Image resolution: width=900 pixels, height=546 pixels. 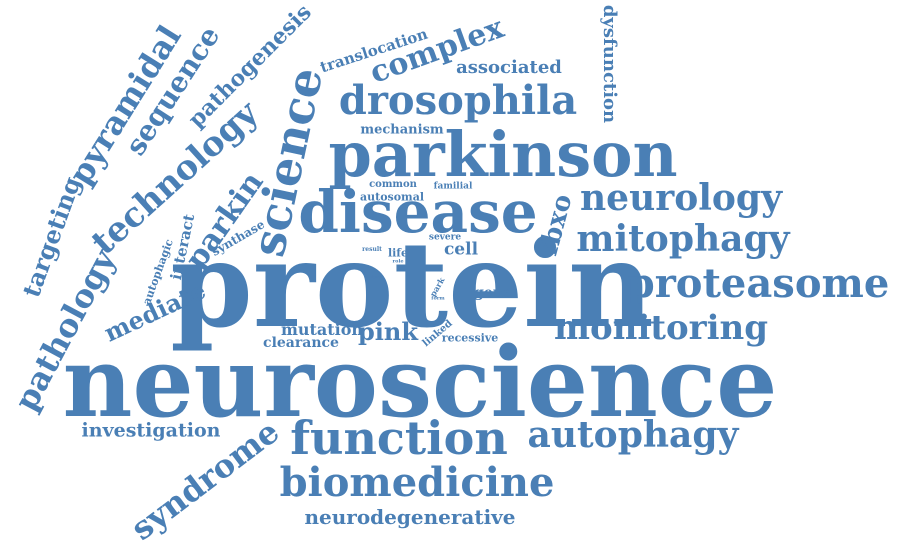 What do you see at coordinates (683, 239) in the screenshot?
I see `word-mitophagy: mitophagy` at bounding box center [683, 239].